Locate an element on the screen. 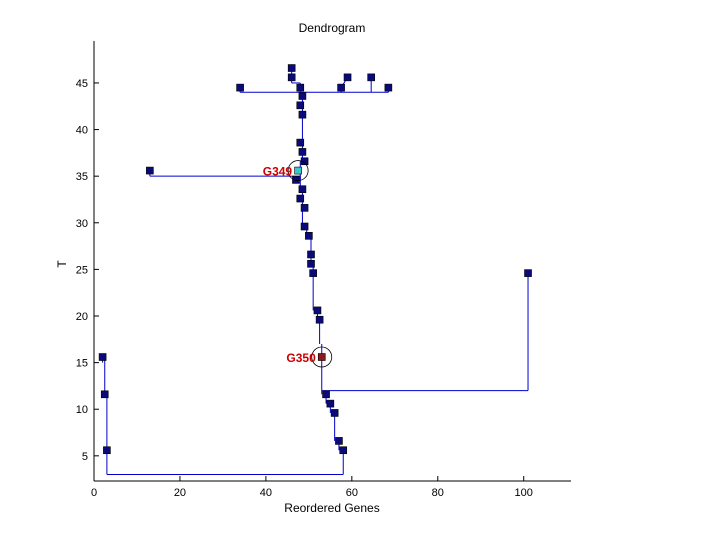 This screenshot has height=540, width=720. x-tick-label: 0 is located at coordinates (94, 493).